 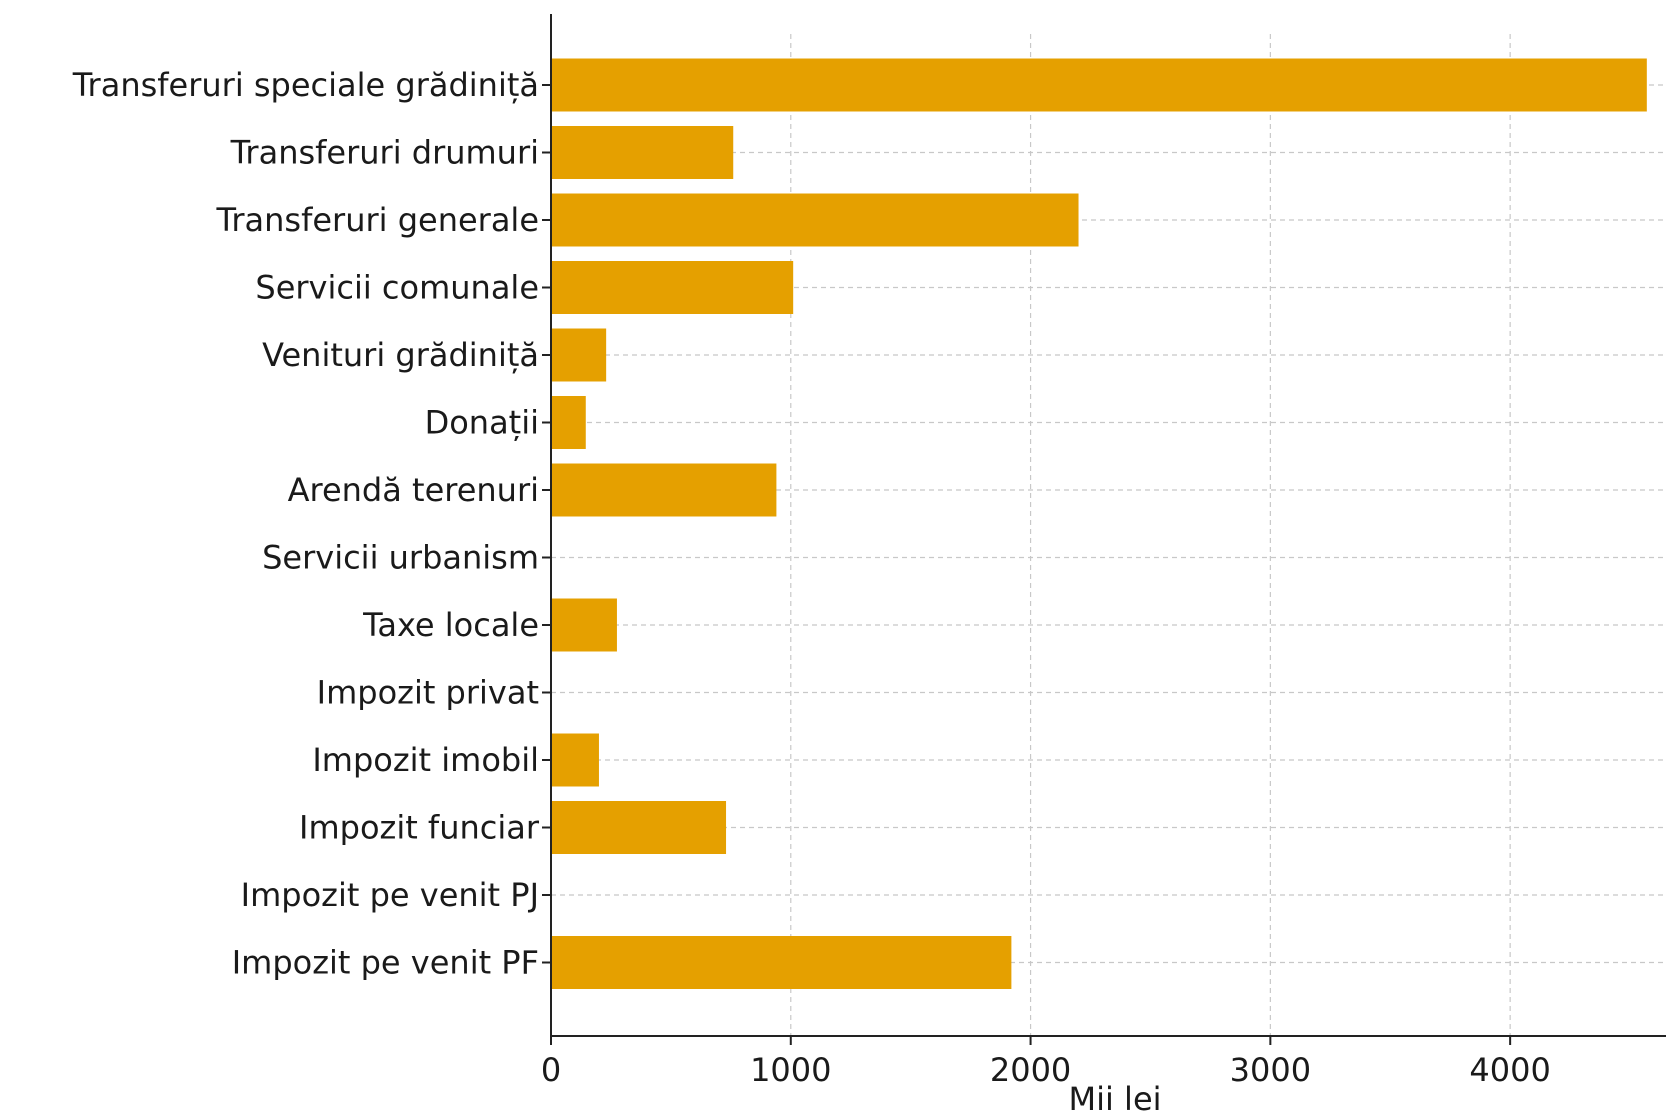 I want to click on category-label: Impozit funciar, so click(x=419, y=828).